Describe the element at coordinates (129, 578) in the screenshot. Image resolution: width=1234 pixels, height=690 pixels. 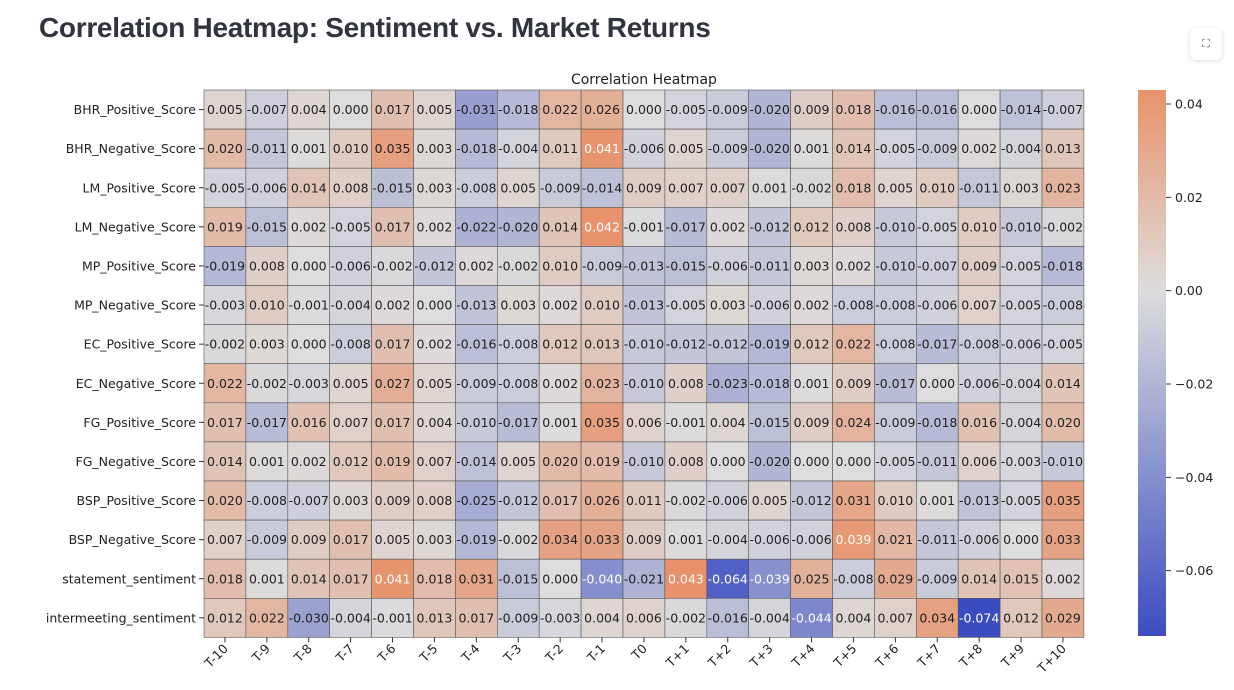
I see `y-tick-label: statement_sentiment` at that location.